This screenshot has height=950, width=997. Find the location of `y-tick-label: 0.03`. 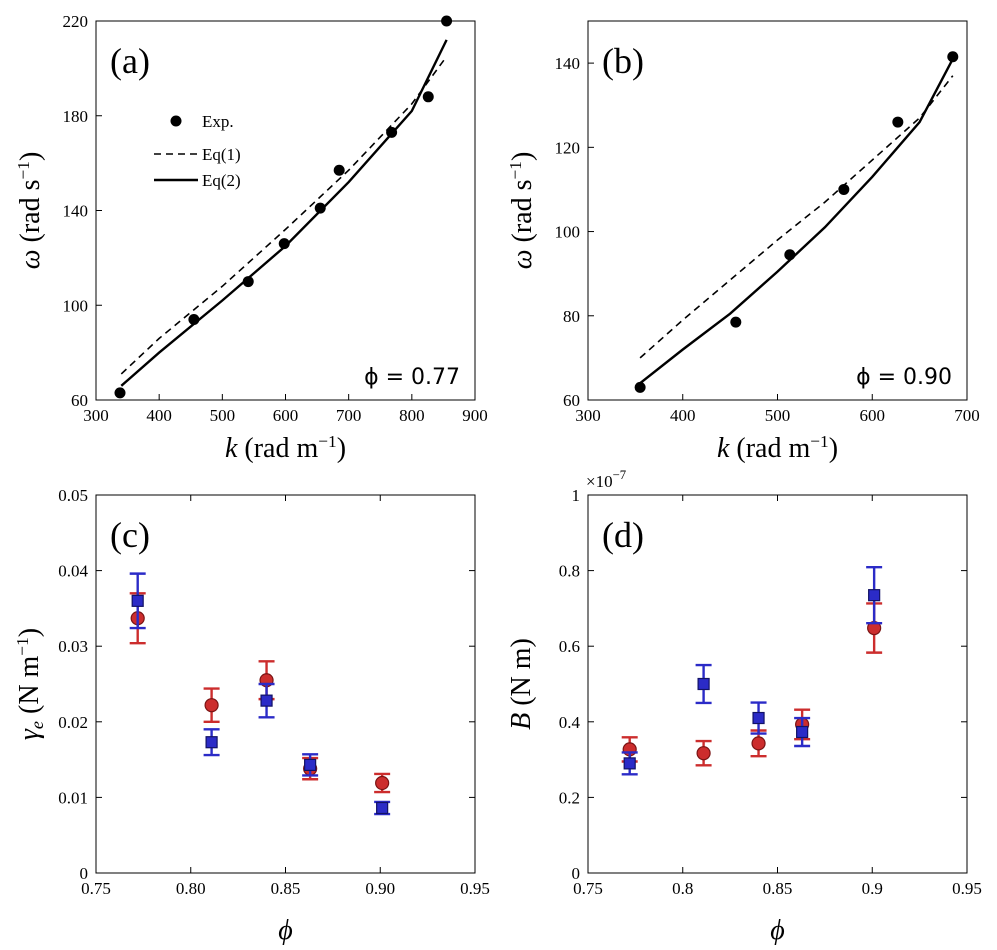

y-tick-label: 0.03 is located at coordinates (73, 646).